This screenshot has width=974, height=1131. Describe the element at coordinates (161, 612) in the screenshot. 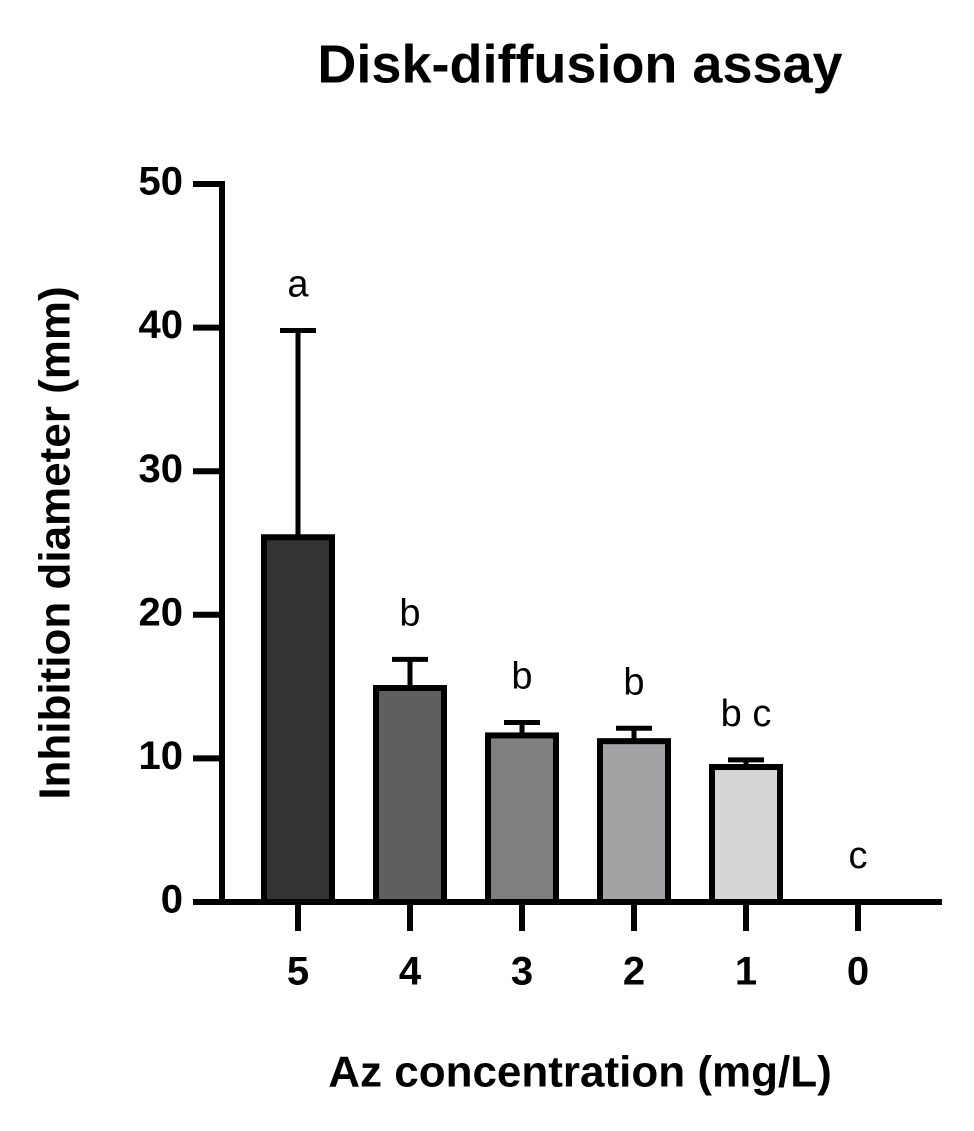

I see `y-tick-label: 20` at that location.